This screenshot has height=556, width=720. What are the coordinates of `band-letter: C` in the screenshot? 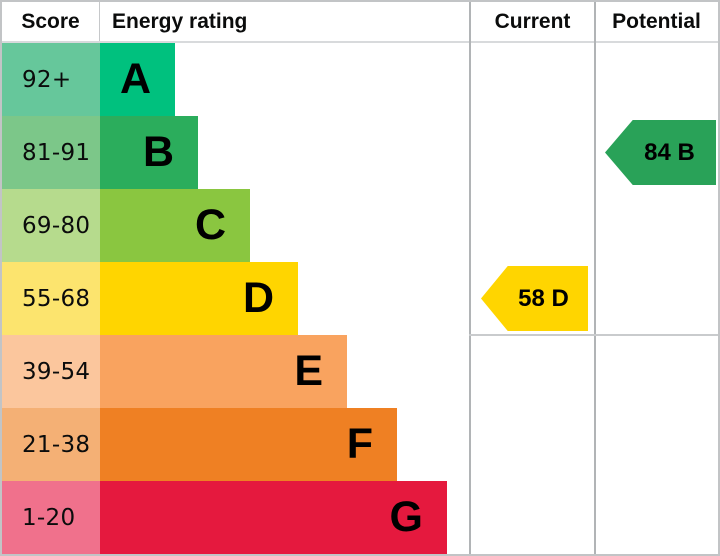 It's located at (210, 225).